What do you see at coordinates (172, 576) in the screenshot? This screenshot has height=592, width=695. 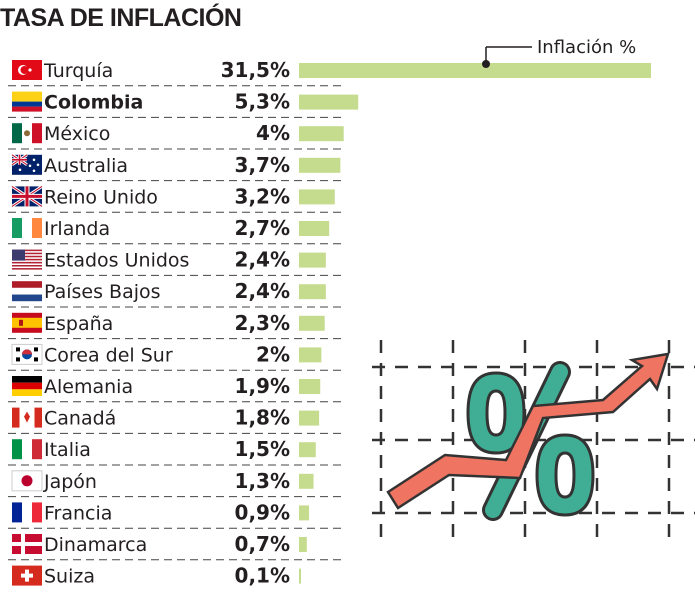 I see `chart-row: Suiza 0,1%` at bounding box center [172, 576].